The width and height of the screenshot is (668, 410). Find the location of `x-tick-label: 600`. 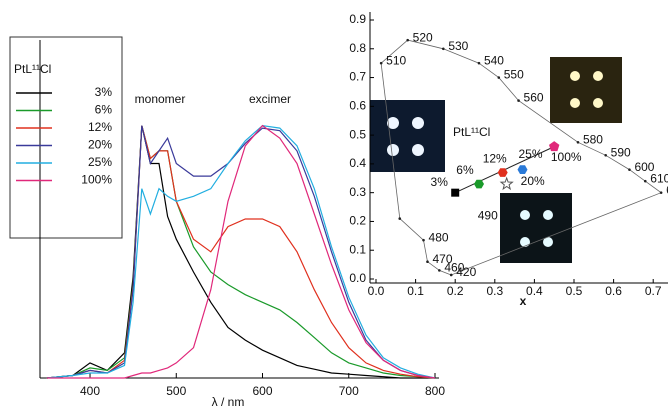

x-tick-label: 600 is located at coordinates (262, 391).